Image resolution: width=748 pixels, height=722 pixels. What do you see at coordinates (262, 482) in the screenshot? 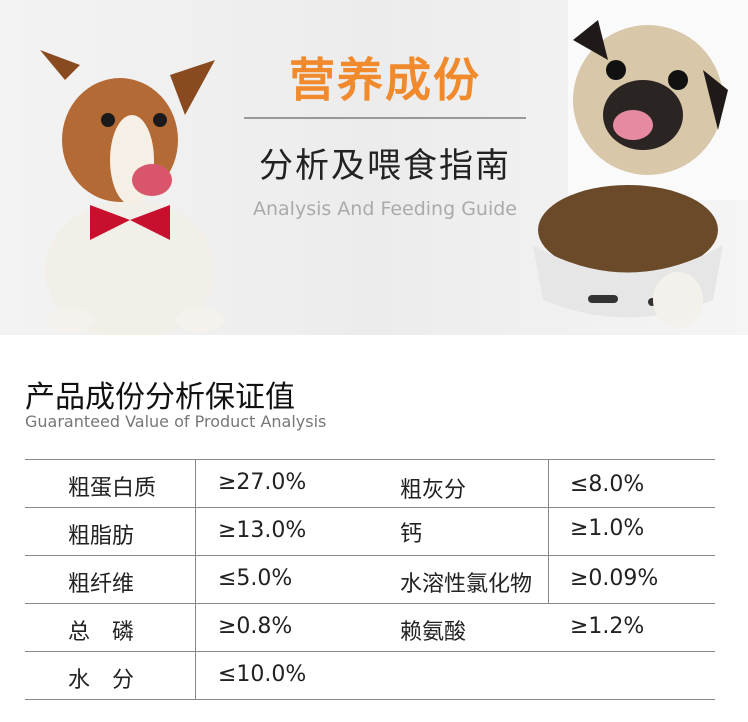
I see `table-value: ≥27.0%` at bounding box center [262, 482].